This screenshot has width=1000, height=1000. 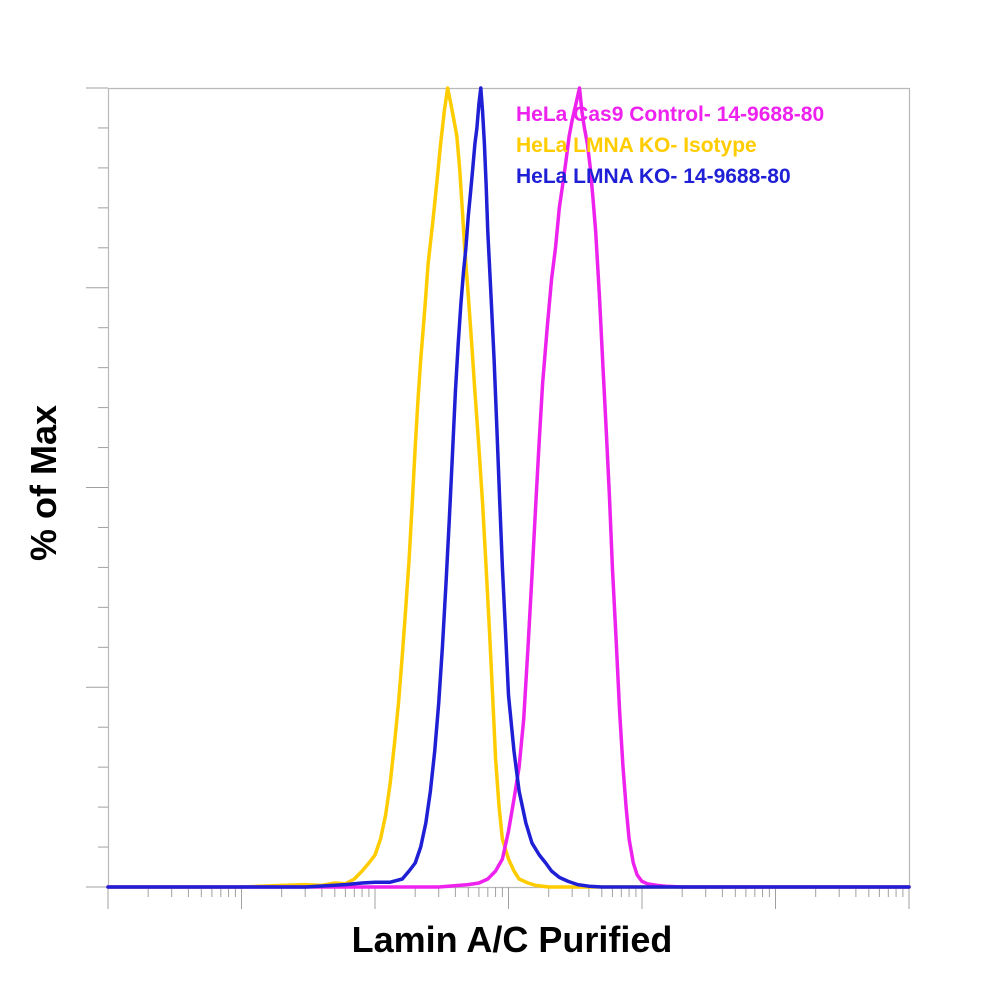 What do you see at coordinates (636, 145) in the screenshot?
I see `legend-entry-2: HeLa LMNA KO- Isotype` at bounding box center [636, 145].